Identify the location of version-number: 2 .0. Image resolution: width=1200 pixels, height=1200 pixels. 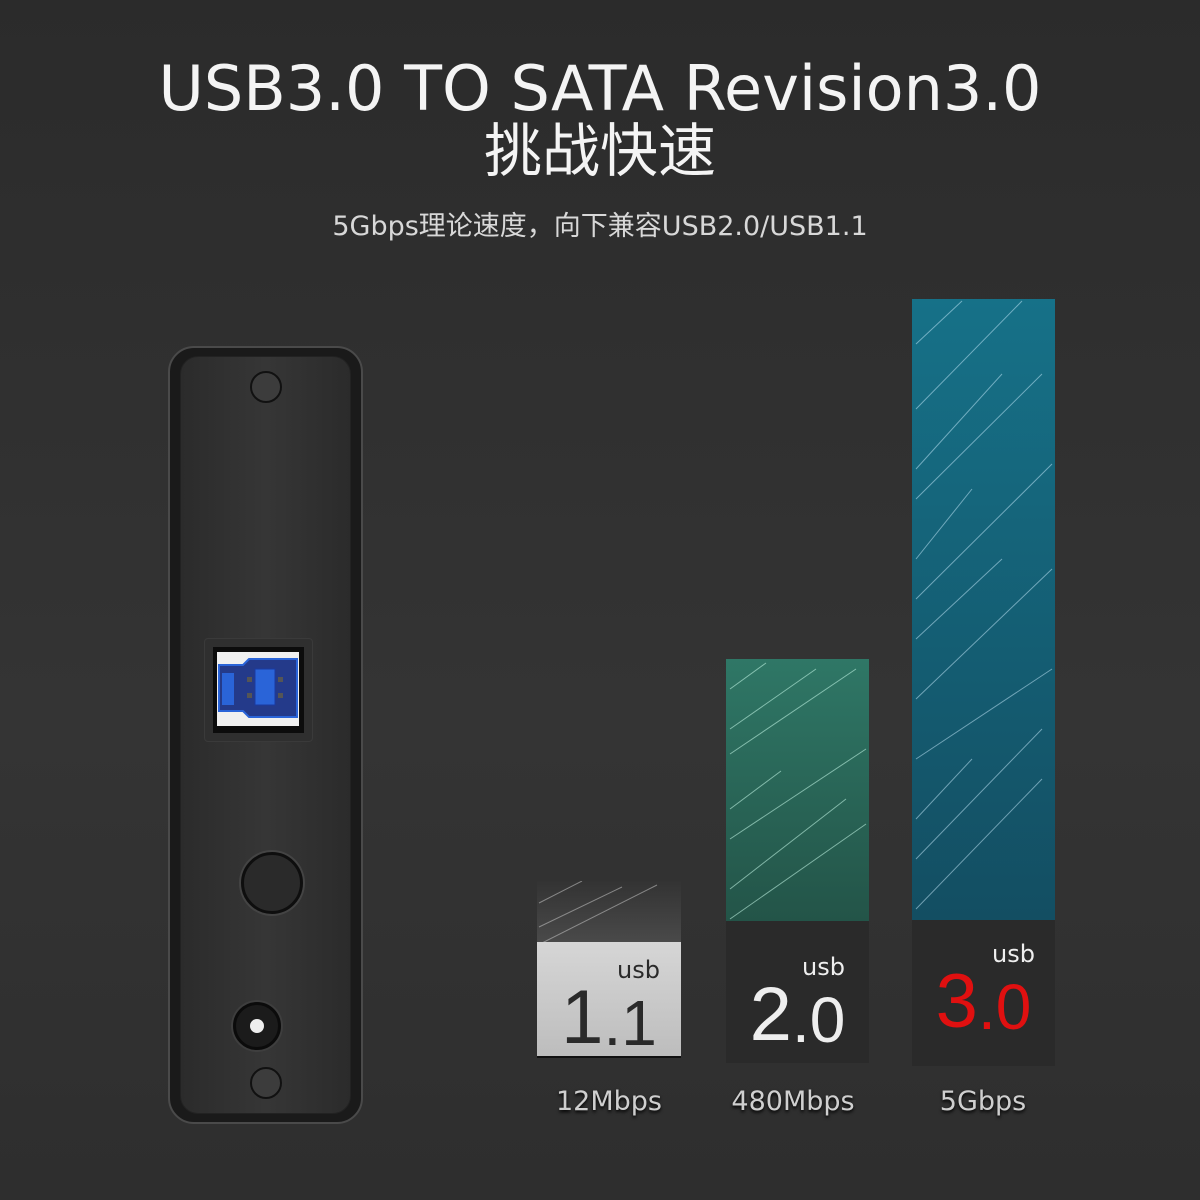
(797, 1014).